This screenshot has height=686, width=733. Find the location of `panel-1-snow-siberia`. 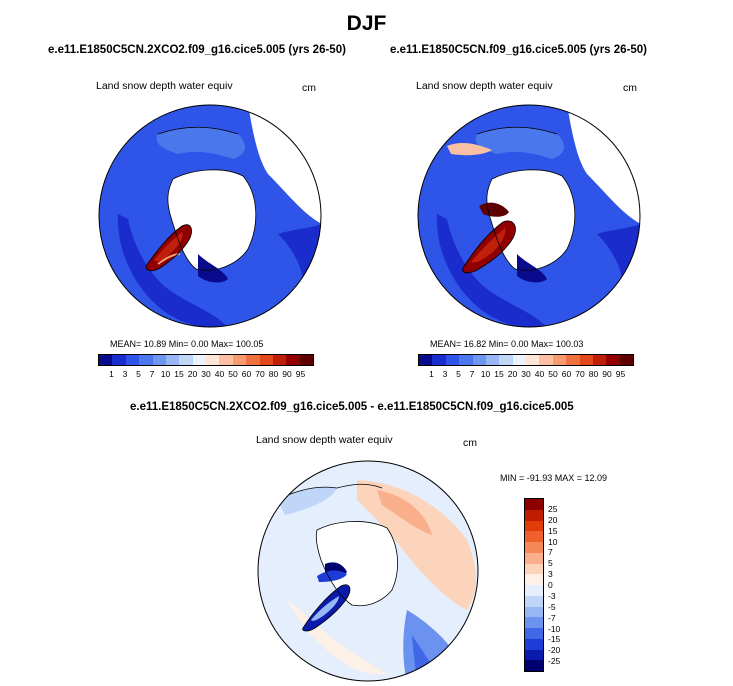

panel-1-snow-siberia is located at coordinates (172, 270).